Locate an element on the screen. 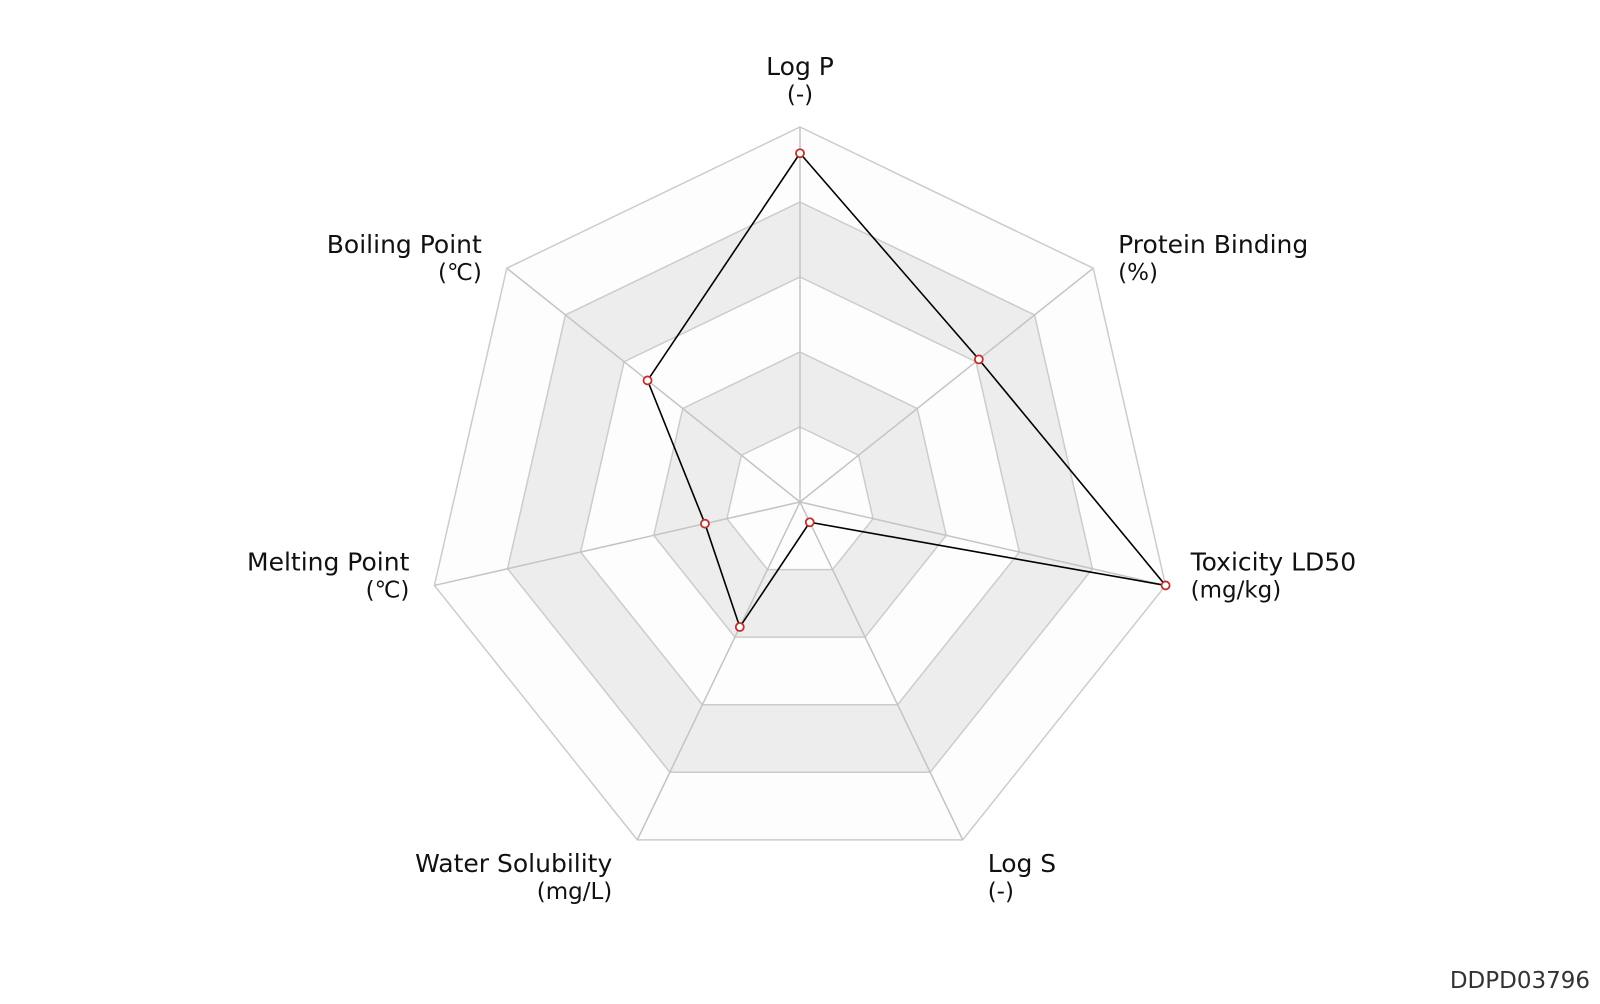 The height and width of the screenshot is (1004, 1600). axis-label-3: Toxicity LD50(mg/kg) is located at coordinates (1273, 575).